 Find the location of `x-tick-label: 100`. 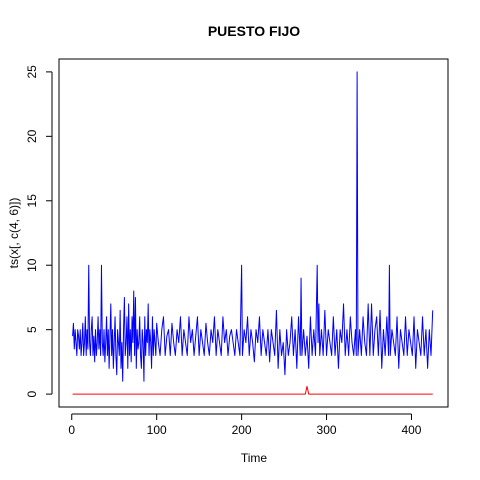

x-tick-label: 100 is located at coordinates (157, 430).